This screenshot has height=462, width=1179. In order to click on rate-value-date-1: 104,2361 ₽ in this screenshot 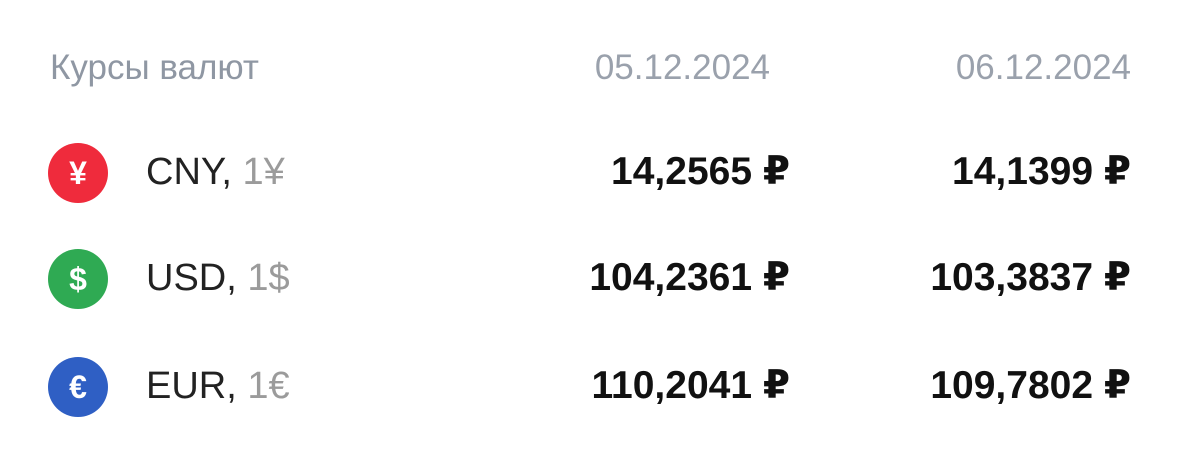, I will do `click(689, 277)`.